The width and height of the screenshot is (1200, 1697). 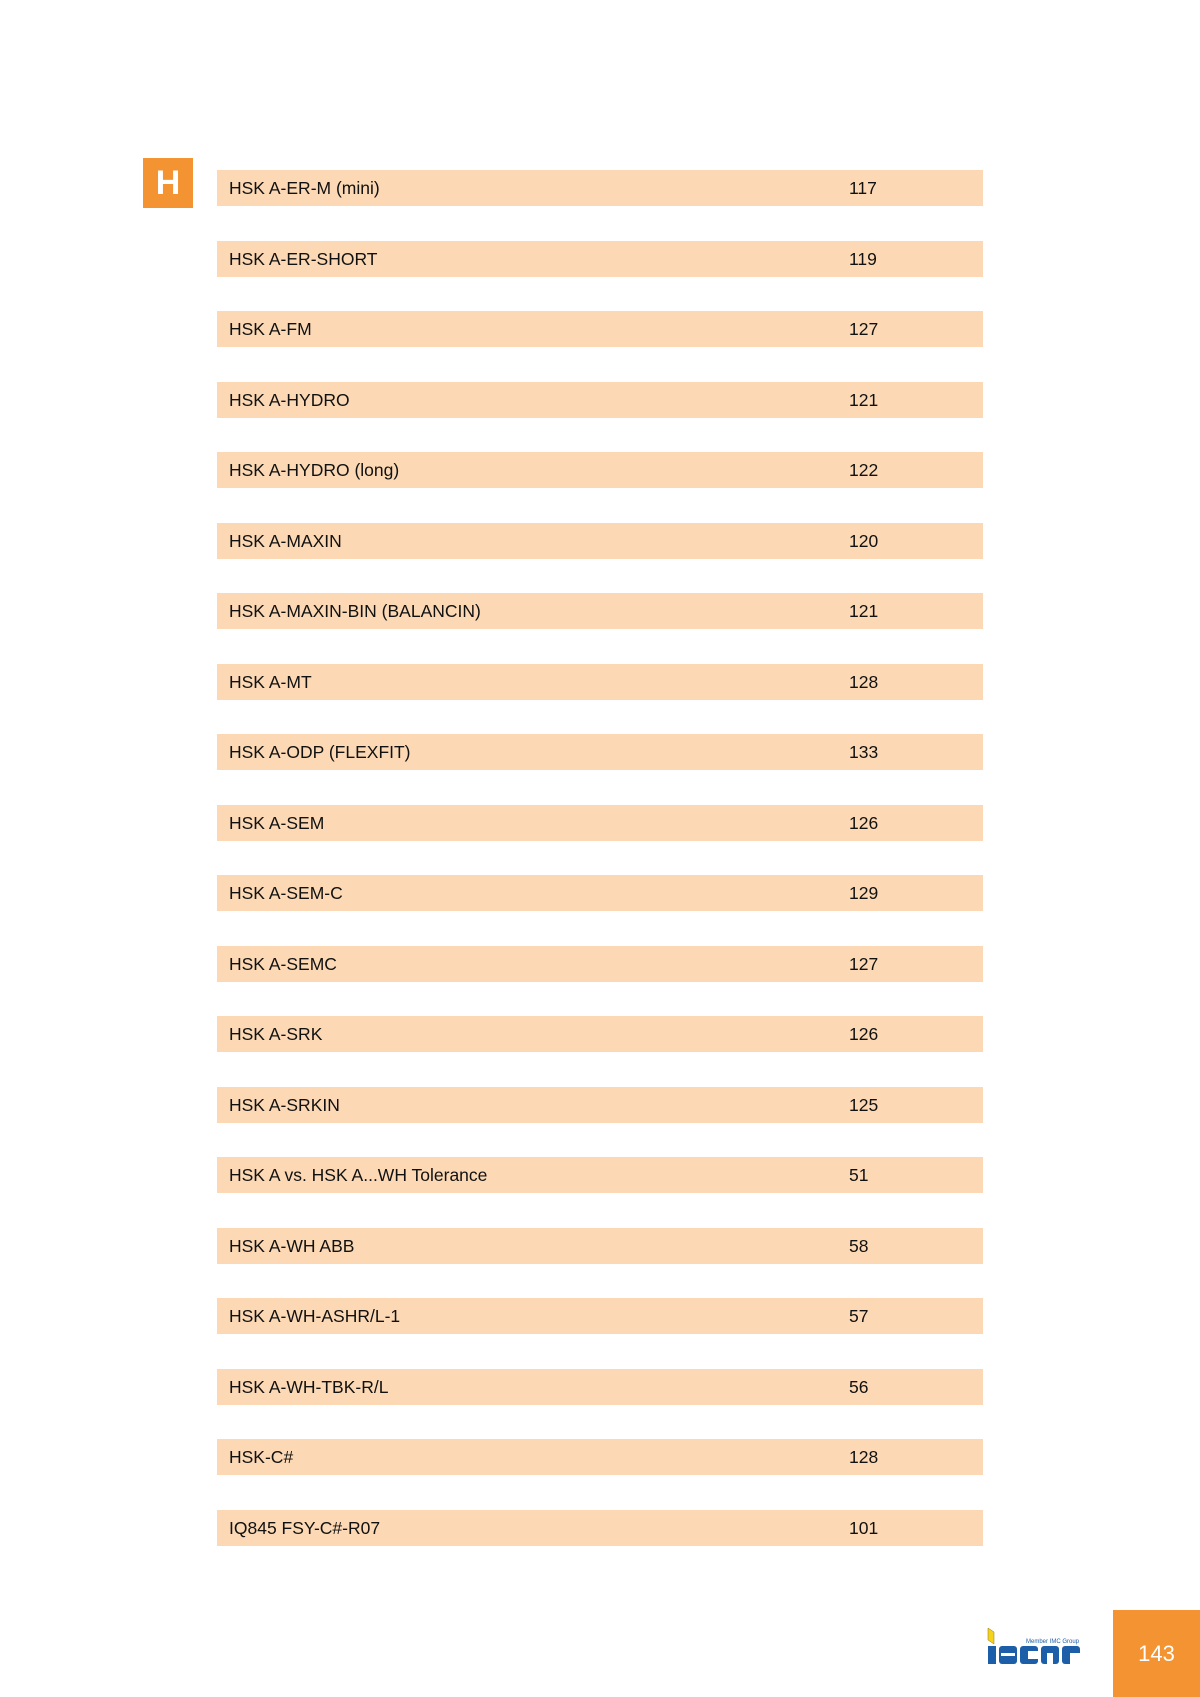 I want to click on entry-page: 117, so click(x=863, y=188).